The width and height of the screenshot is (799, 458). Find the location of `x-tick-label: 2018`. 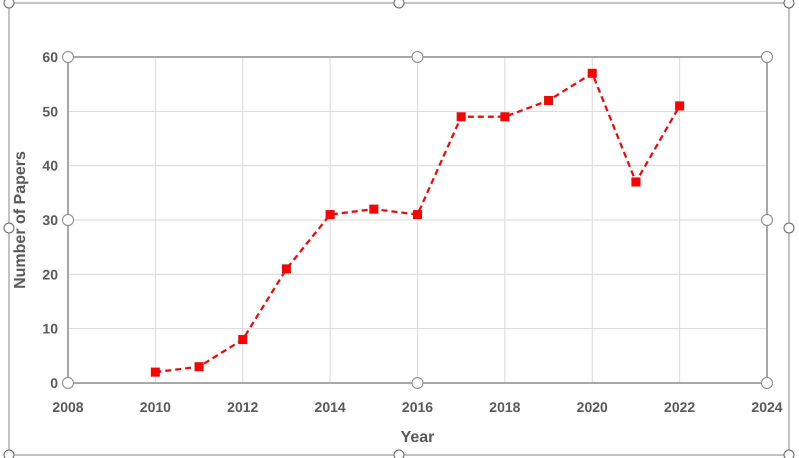

x-tick-label: 2018 is located at coordinates (505, 407).